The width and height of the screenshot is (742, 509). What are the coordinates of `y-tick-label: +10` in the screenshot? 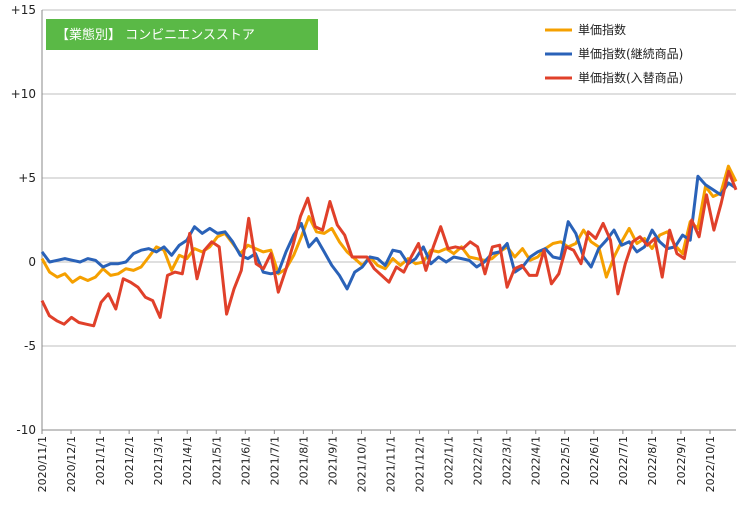 It's located at (23, 94).